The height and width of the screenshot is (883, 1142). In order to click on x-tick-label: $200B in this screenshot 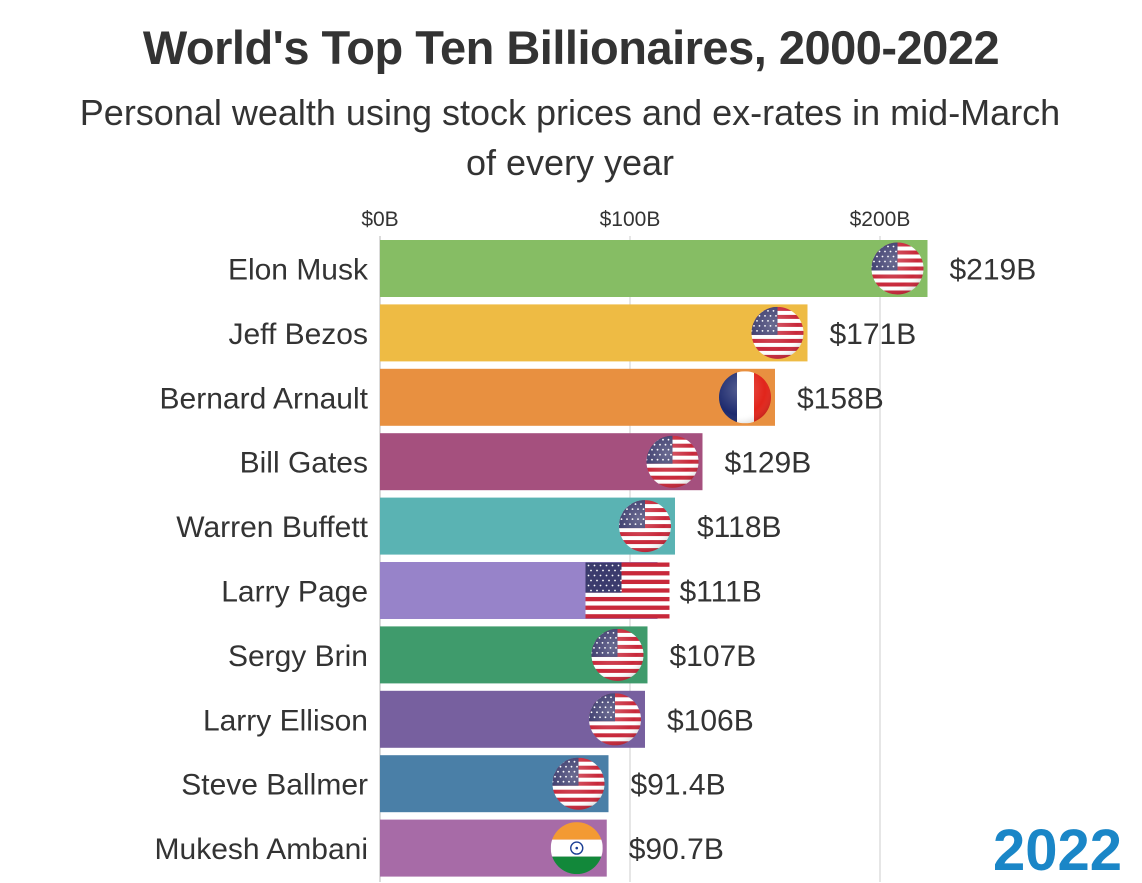, I will do `click(880, 219)`.